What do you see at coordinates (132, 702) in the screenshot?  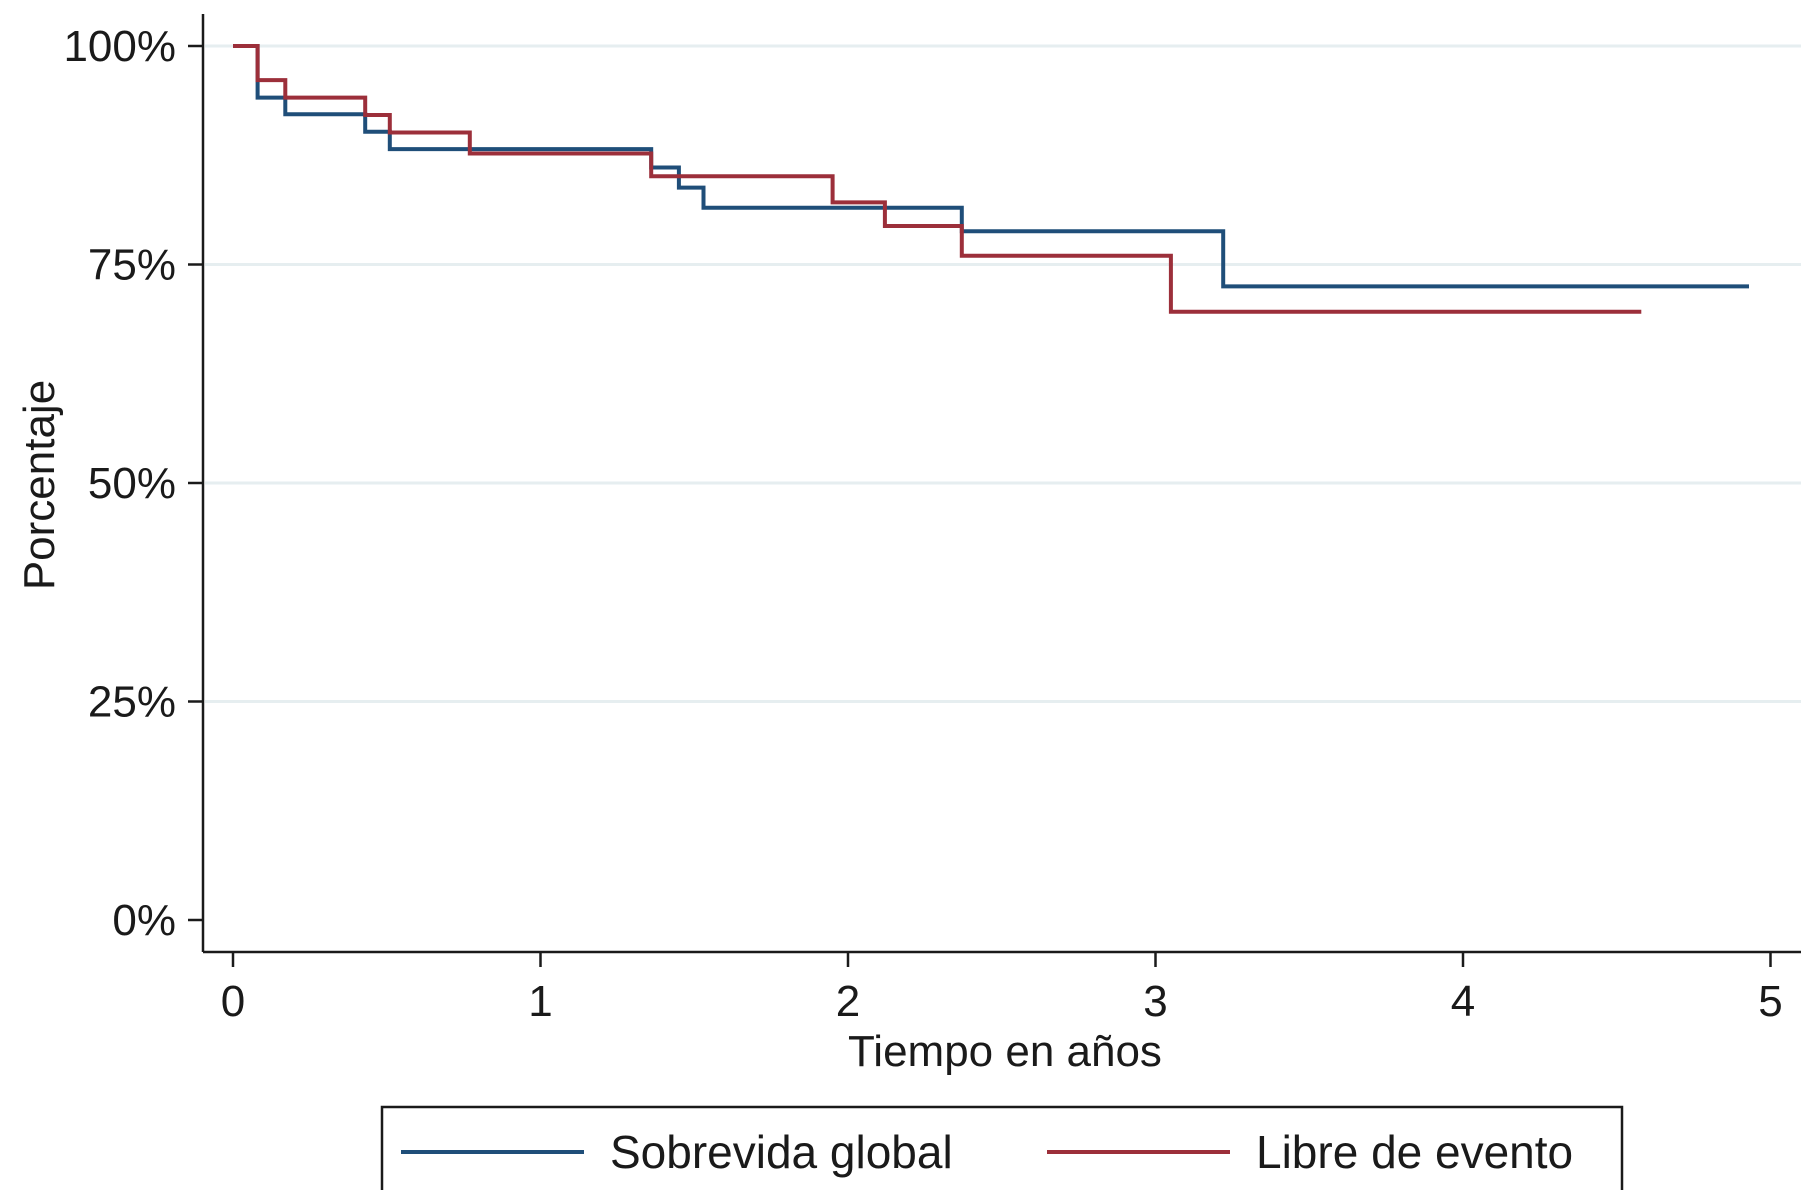 I see `y-tick-label: 25%` at bounding box center [132, 702].